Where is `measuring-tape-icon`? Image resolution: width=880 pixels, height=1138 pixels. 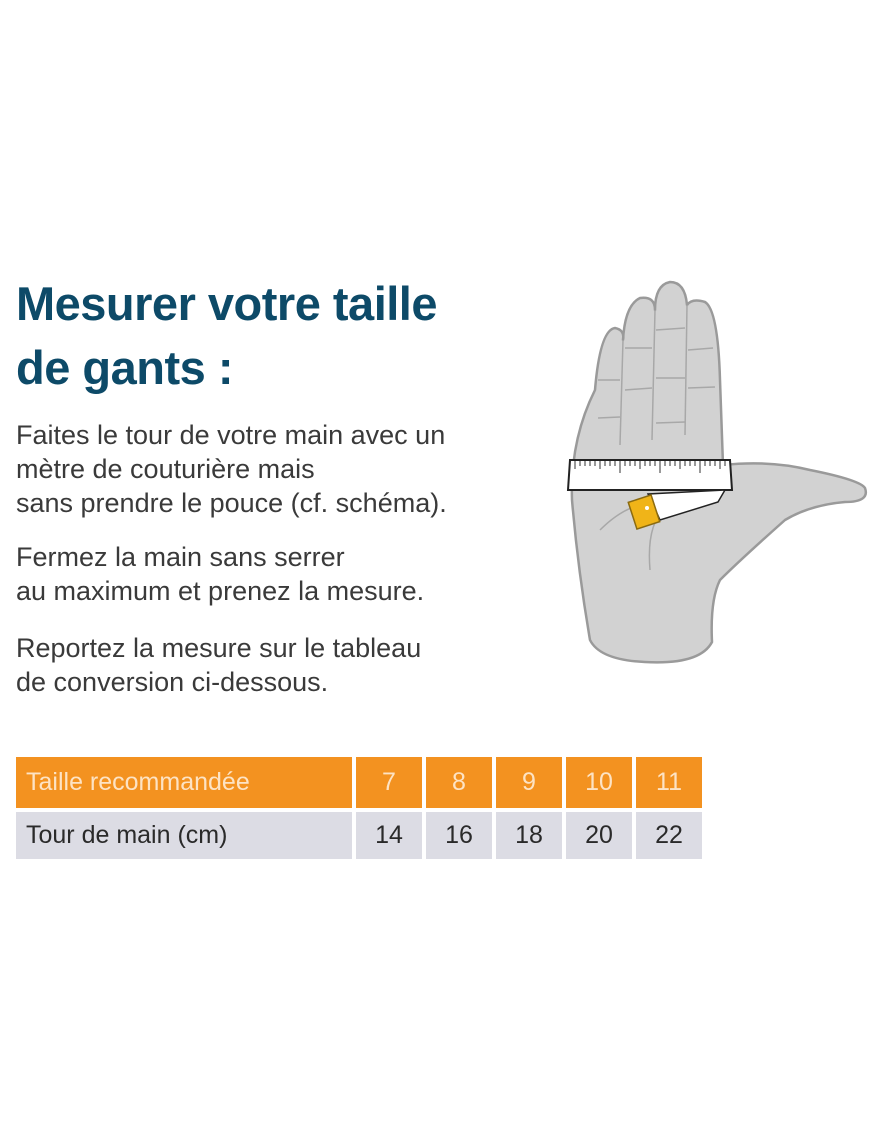
measuring-tape-icon is located at coordinates (650, 494).